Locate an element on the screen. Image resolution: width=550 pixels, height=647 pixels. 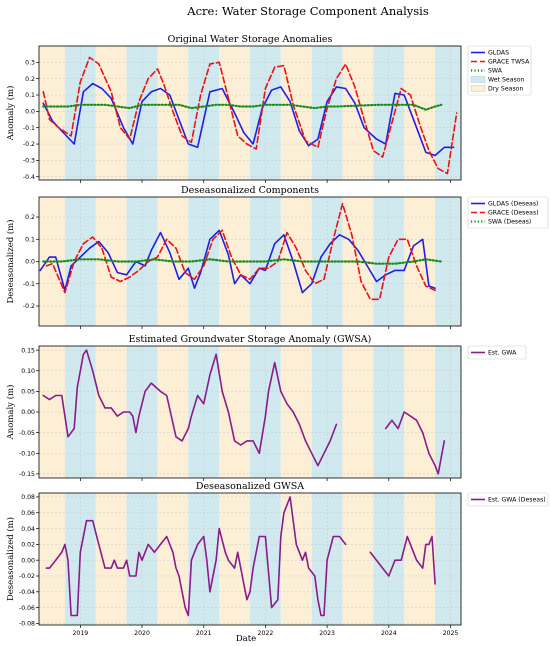
y-tick-label: -0.15 is located at coordinates (27, 474).